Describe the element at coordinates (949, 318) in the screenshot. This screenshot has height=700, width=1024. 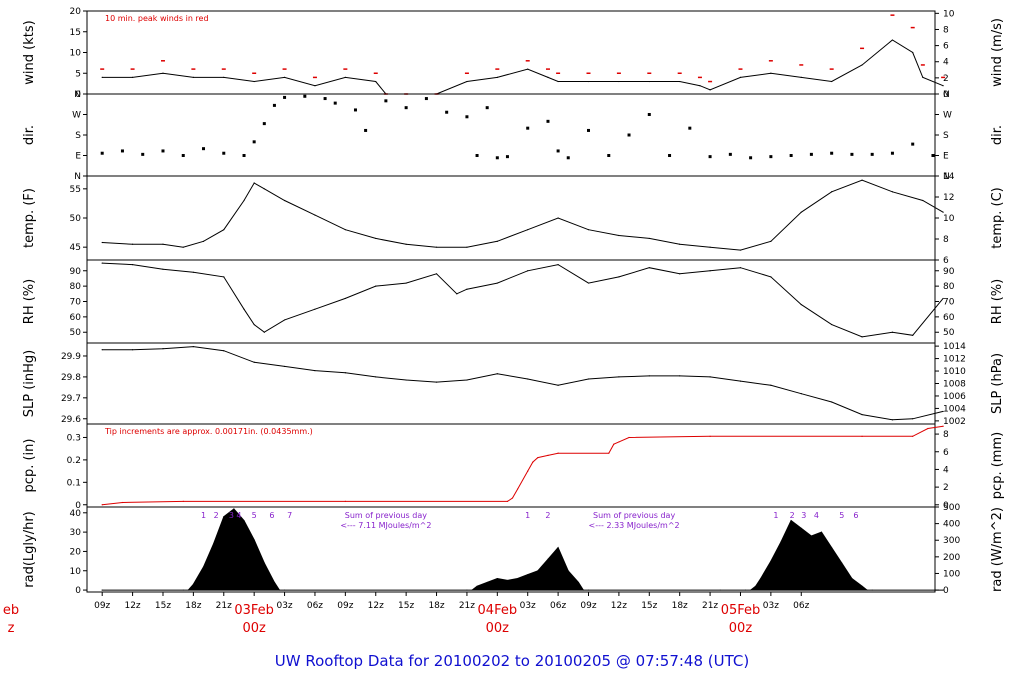
I see `y-tick-label-right: 60` at that location.